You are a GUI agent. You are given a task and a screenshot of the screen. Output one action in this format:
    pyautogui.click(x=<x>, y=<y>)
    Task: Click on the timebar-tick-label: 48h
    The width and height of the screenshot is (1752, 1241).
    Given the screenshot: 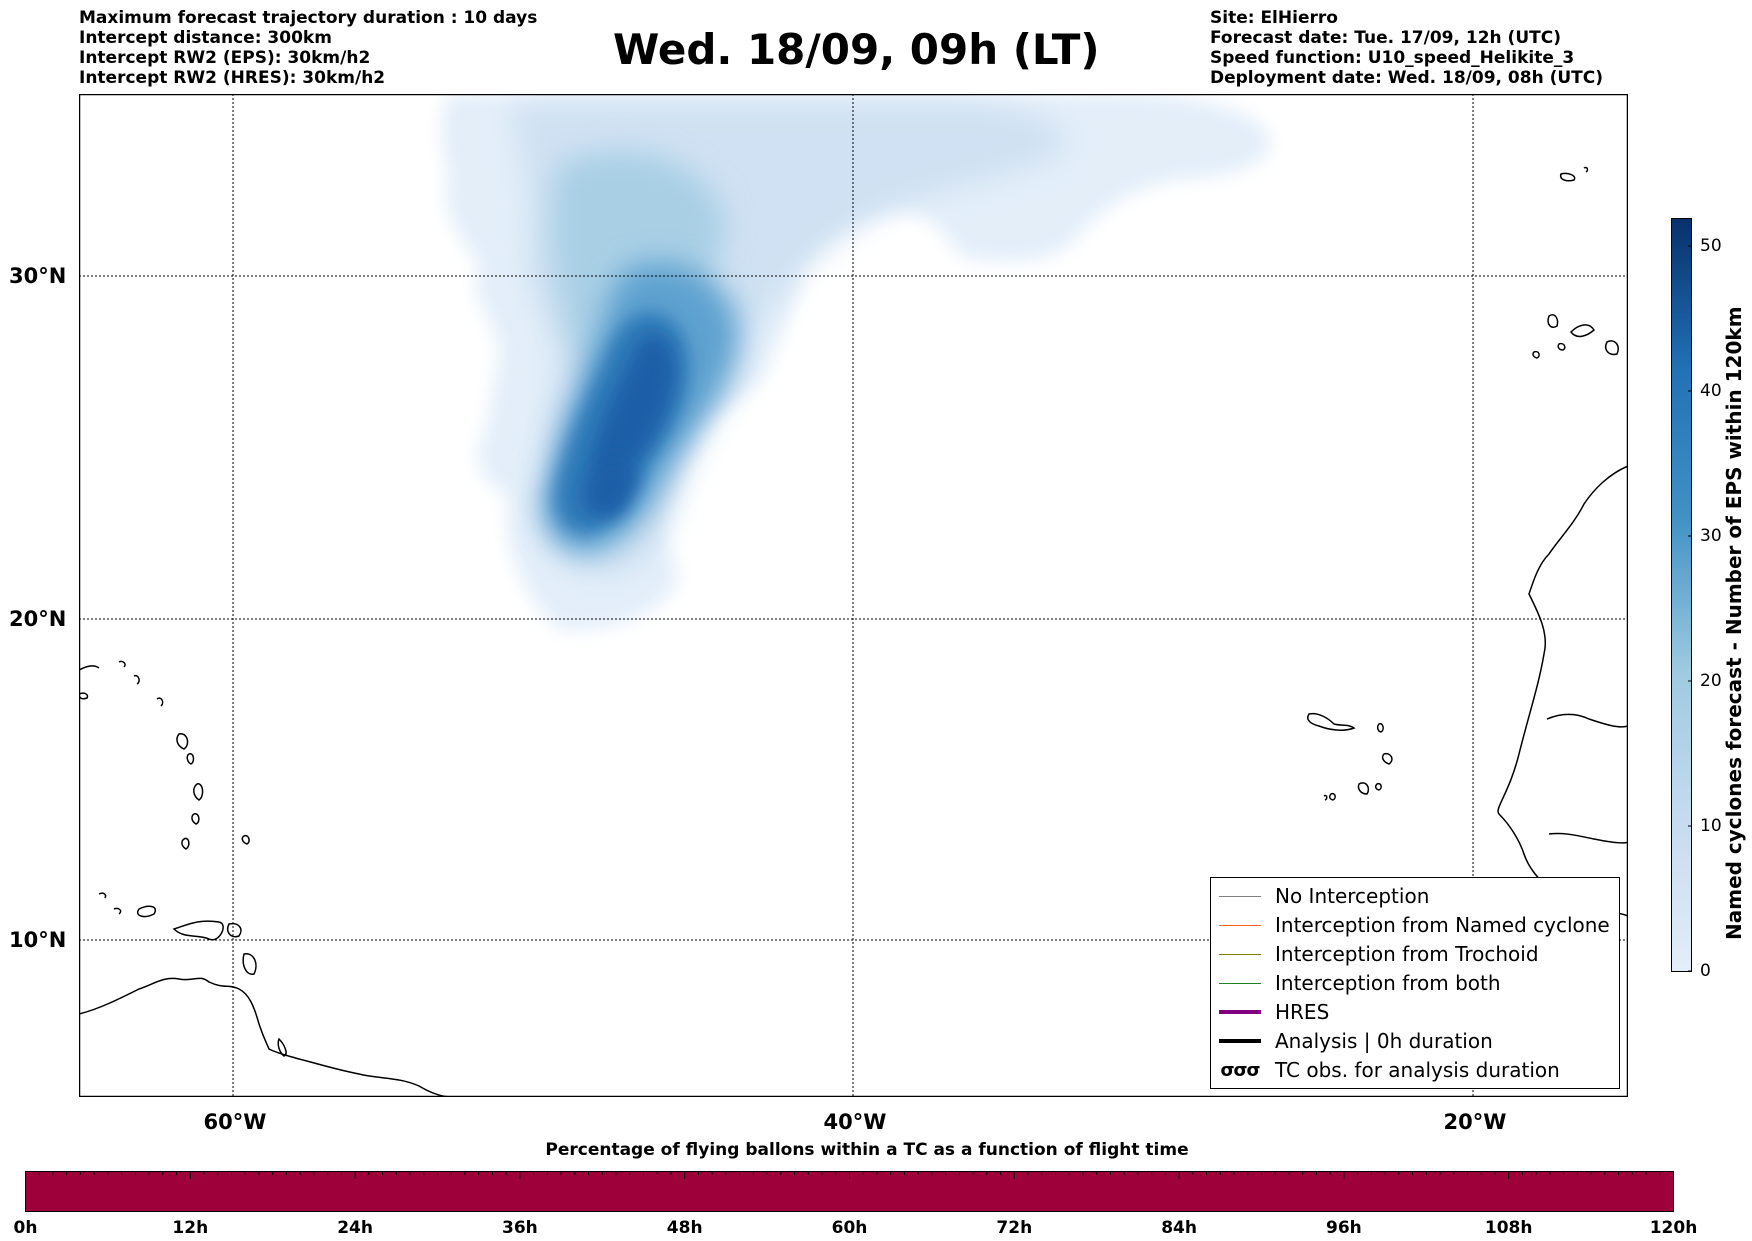 What is the action you would take?
    pyautogui.click(x=684, y=1228)
    